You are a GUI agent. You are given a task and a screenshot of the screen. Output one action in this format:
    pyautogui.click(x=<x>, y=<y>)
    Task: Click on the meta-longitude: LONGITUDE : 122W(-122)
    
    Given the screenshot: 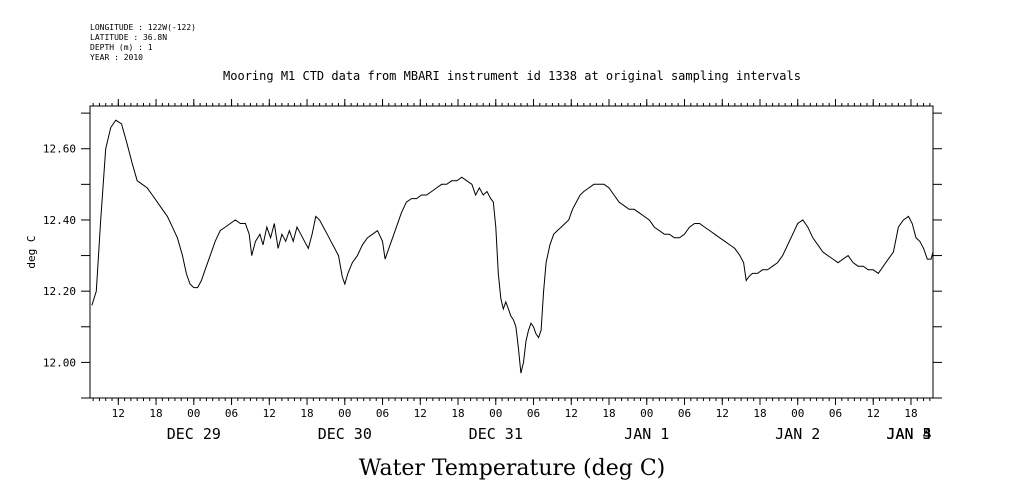 What is the action you would take?
    pyautogui.click(x=143, y=27)
    